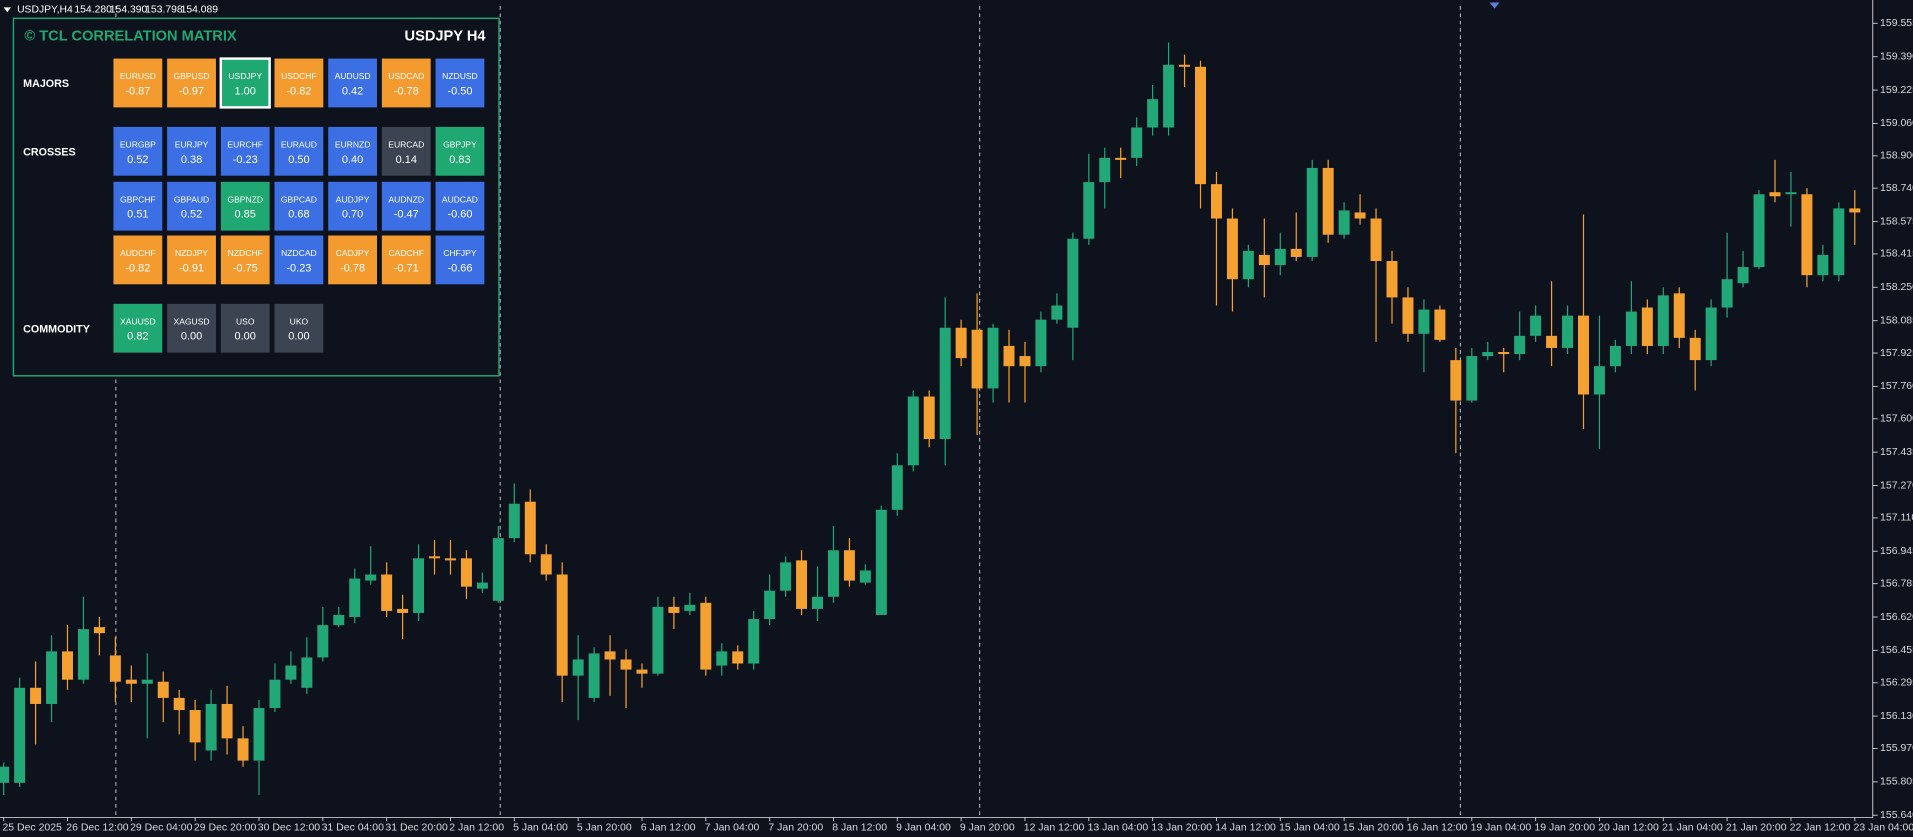 The width and height of the screenshot is (1913, 837). What do you see at coordinates (191, 215) in the screenshot?
I see `cell-value: 0.52` at bounding box center [191, 215].